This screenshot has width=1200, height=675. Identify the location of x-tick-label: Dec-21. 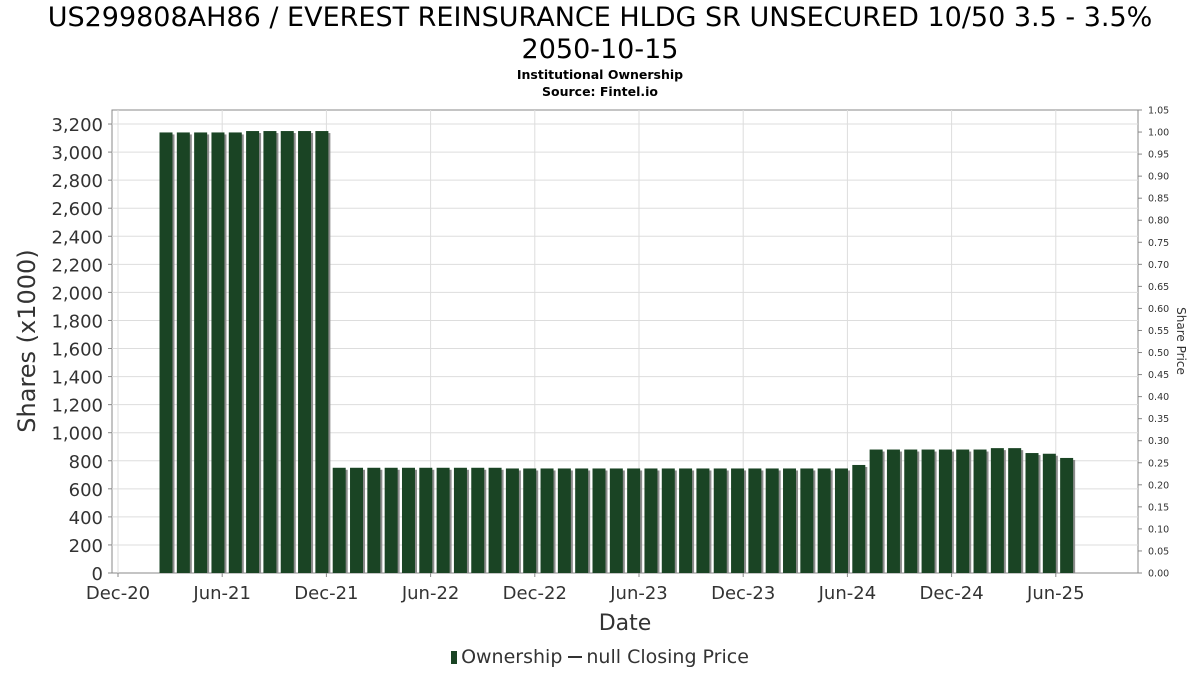
(326, 593).